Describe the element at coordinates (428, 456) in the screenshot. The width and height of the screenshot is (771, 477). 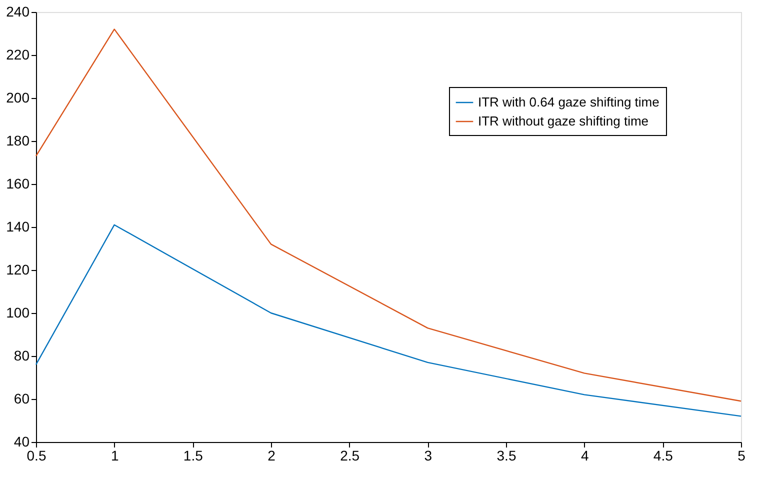
I see `x-tick-label: 3` at that location.